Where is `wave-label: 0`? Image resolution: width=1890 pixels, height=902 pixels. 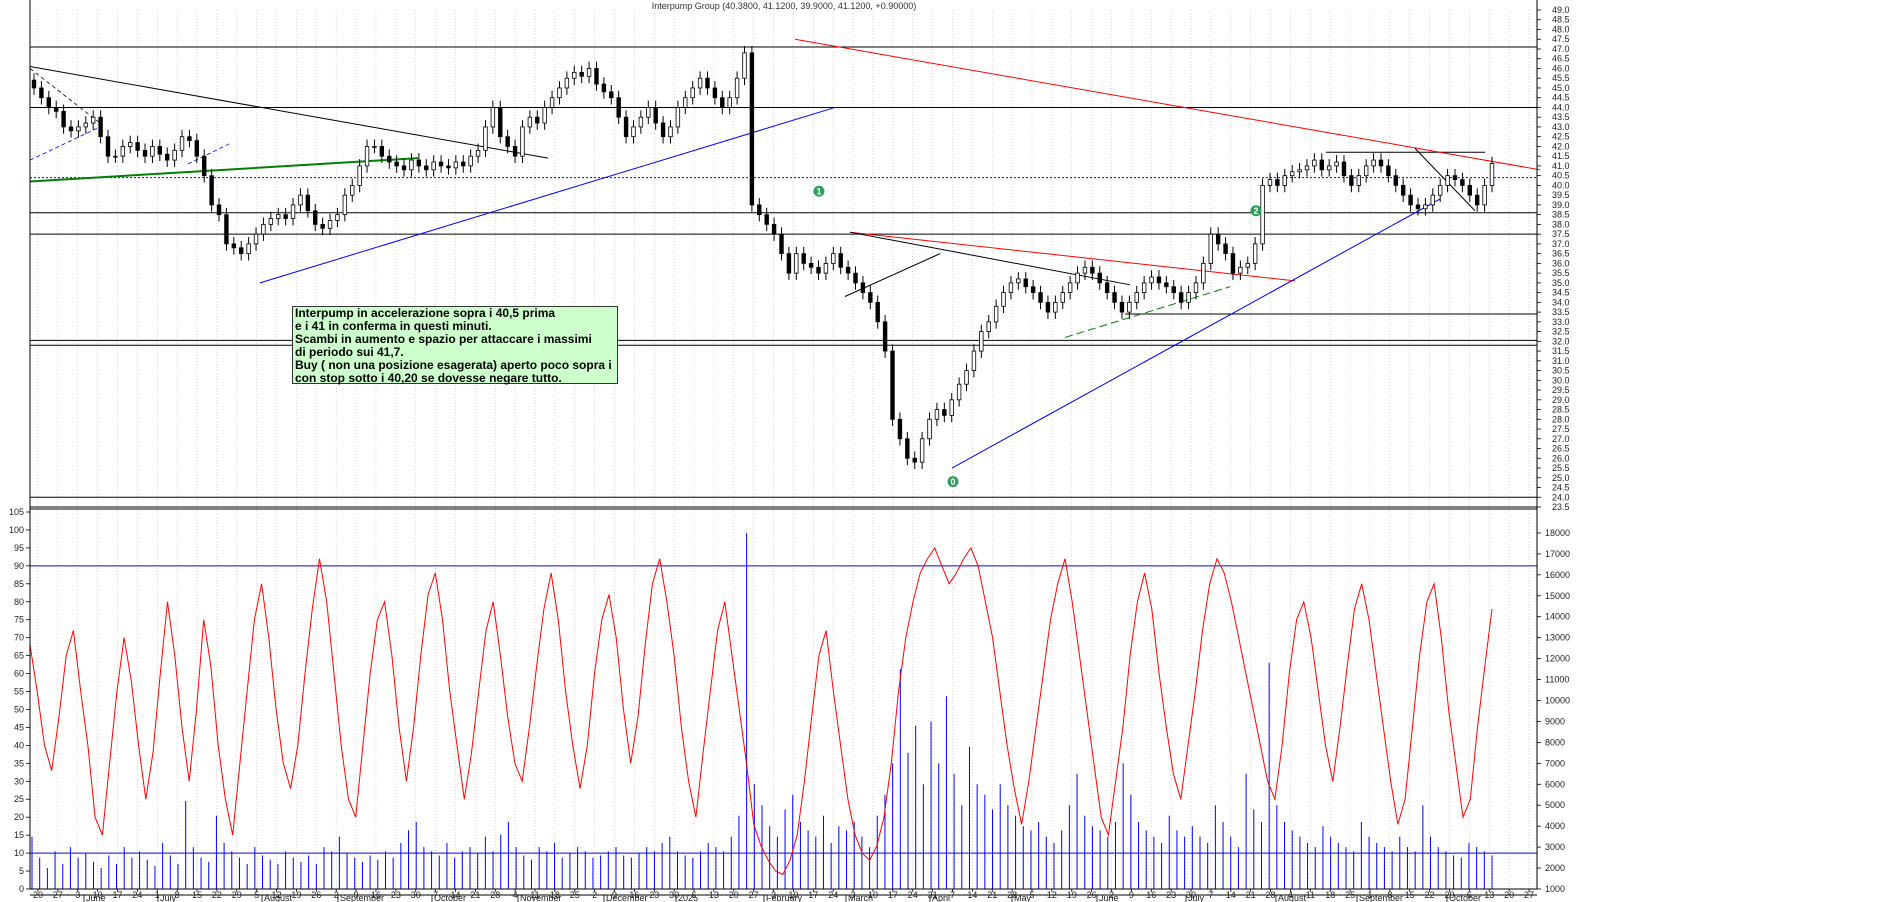
wave-label: 0 is located at coordinates (953, 482).